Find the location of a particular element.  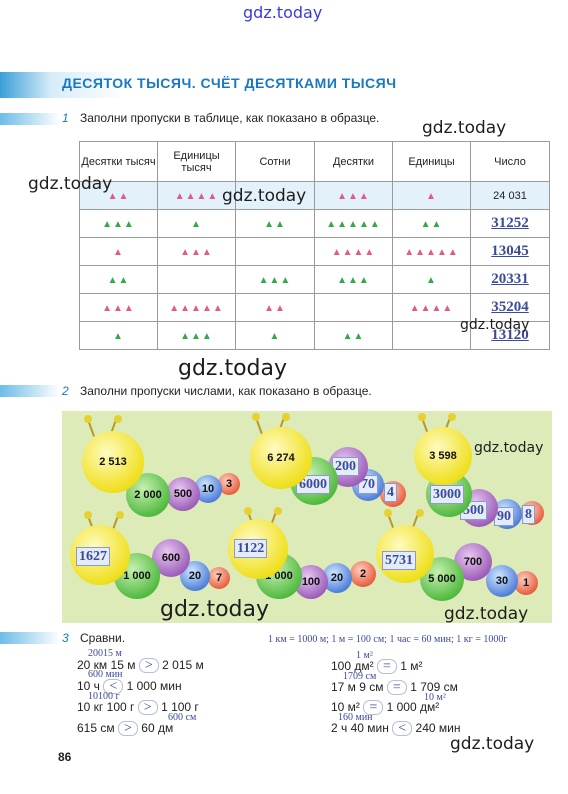

table-row: ▲▲▲ ▲ ▲▲ ▲▲▲▲▲ ▲▲ 31252 is located at coordinates (314, 223).